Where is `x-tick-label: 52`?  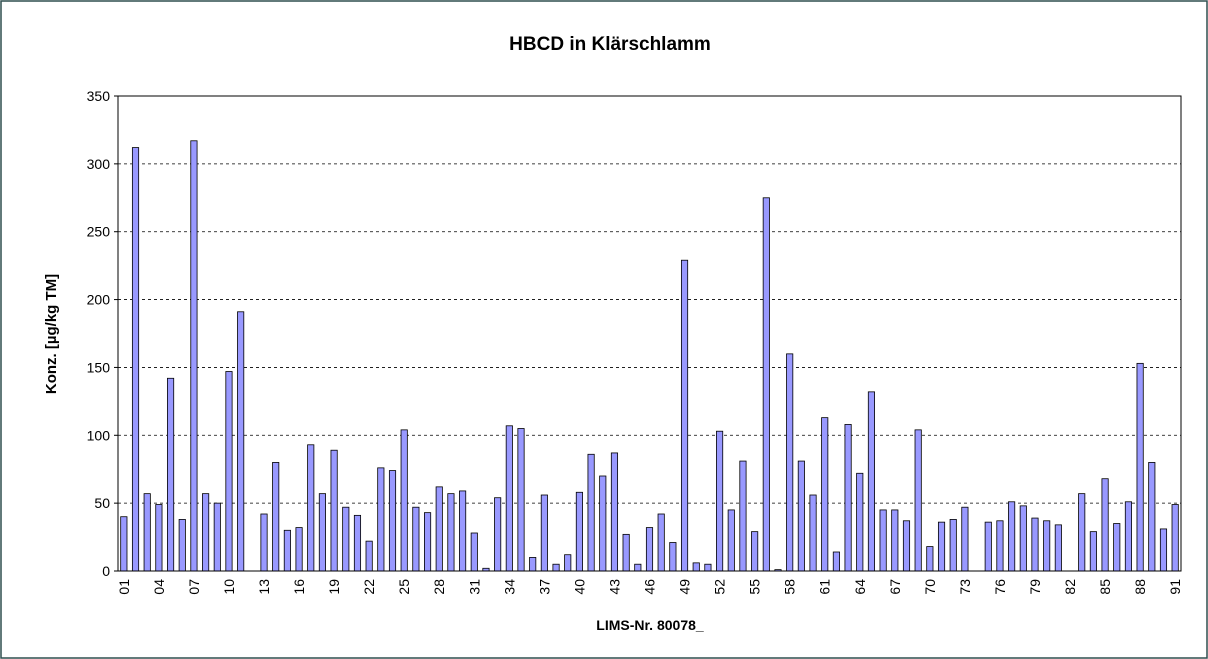 x-tick-label: 52 is located at coordinates (720, 587).